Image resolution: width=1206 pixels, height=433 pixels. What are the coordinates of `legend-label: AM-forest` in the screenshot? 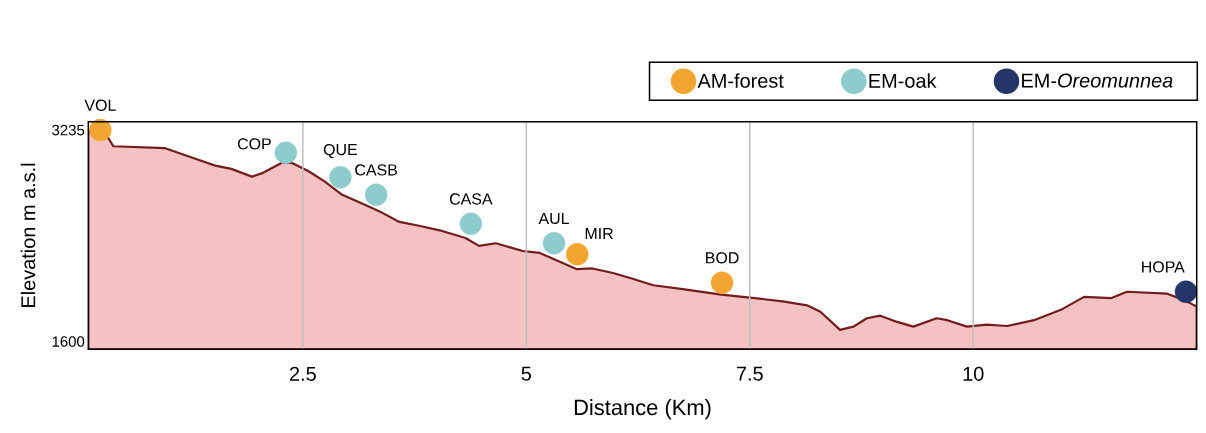 It's located at (740, 80).